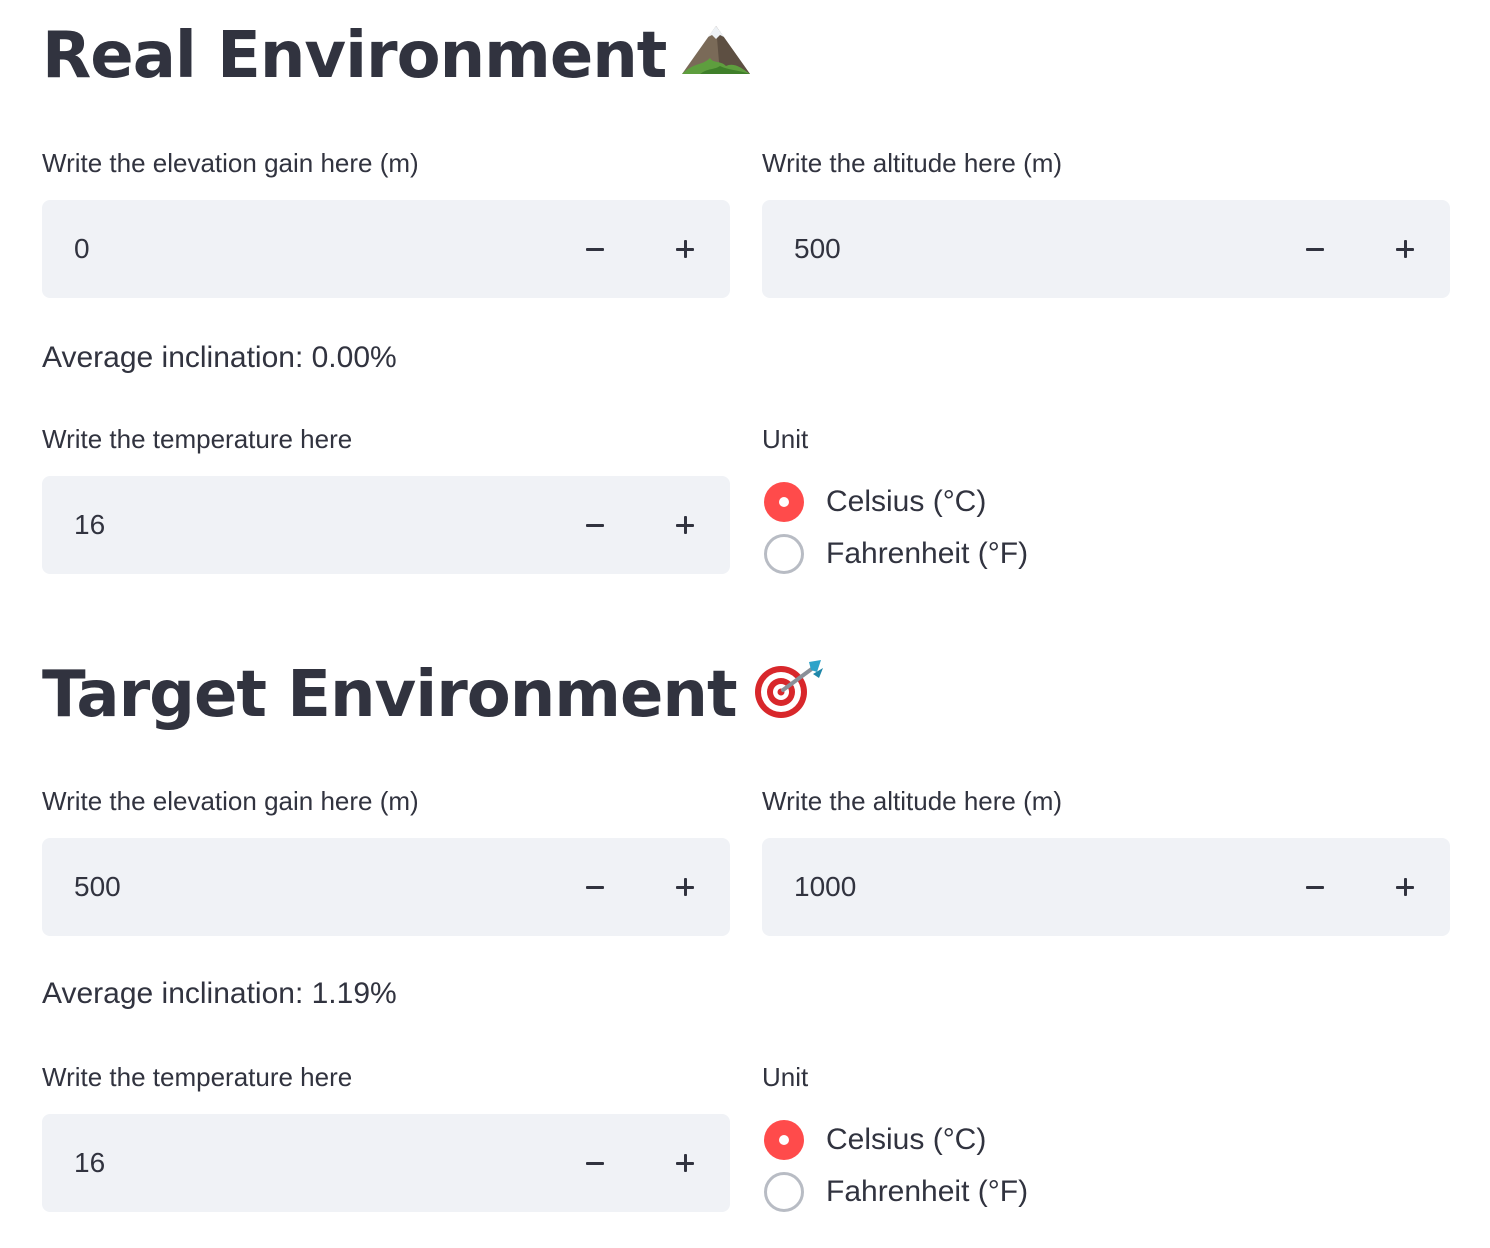  I want to click on section-title: Target Environment, so click(433, 697).